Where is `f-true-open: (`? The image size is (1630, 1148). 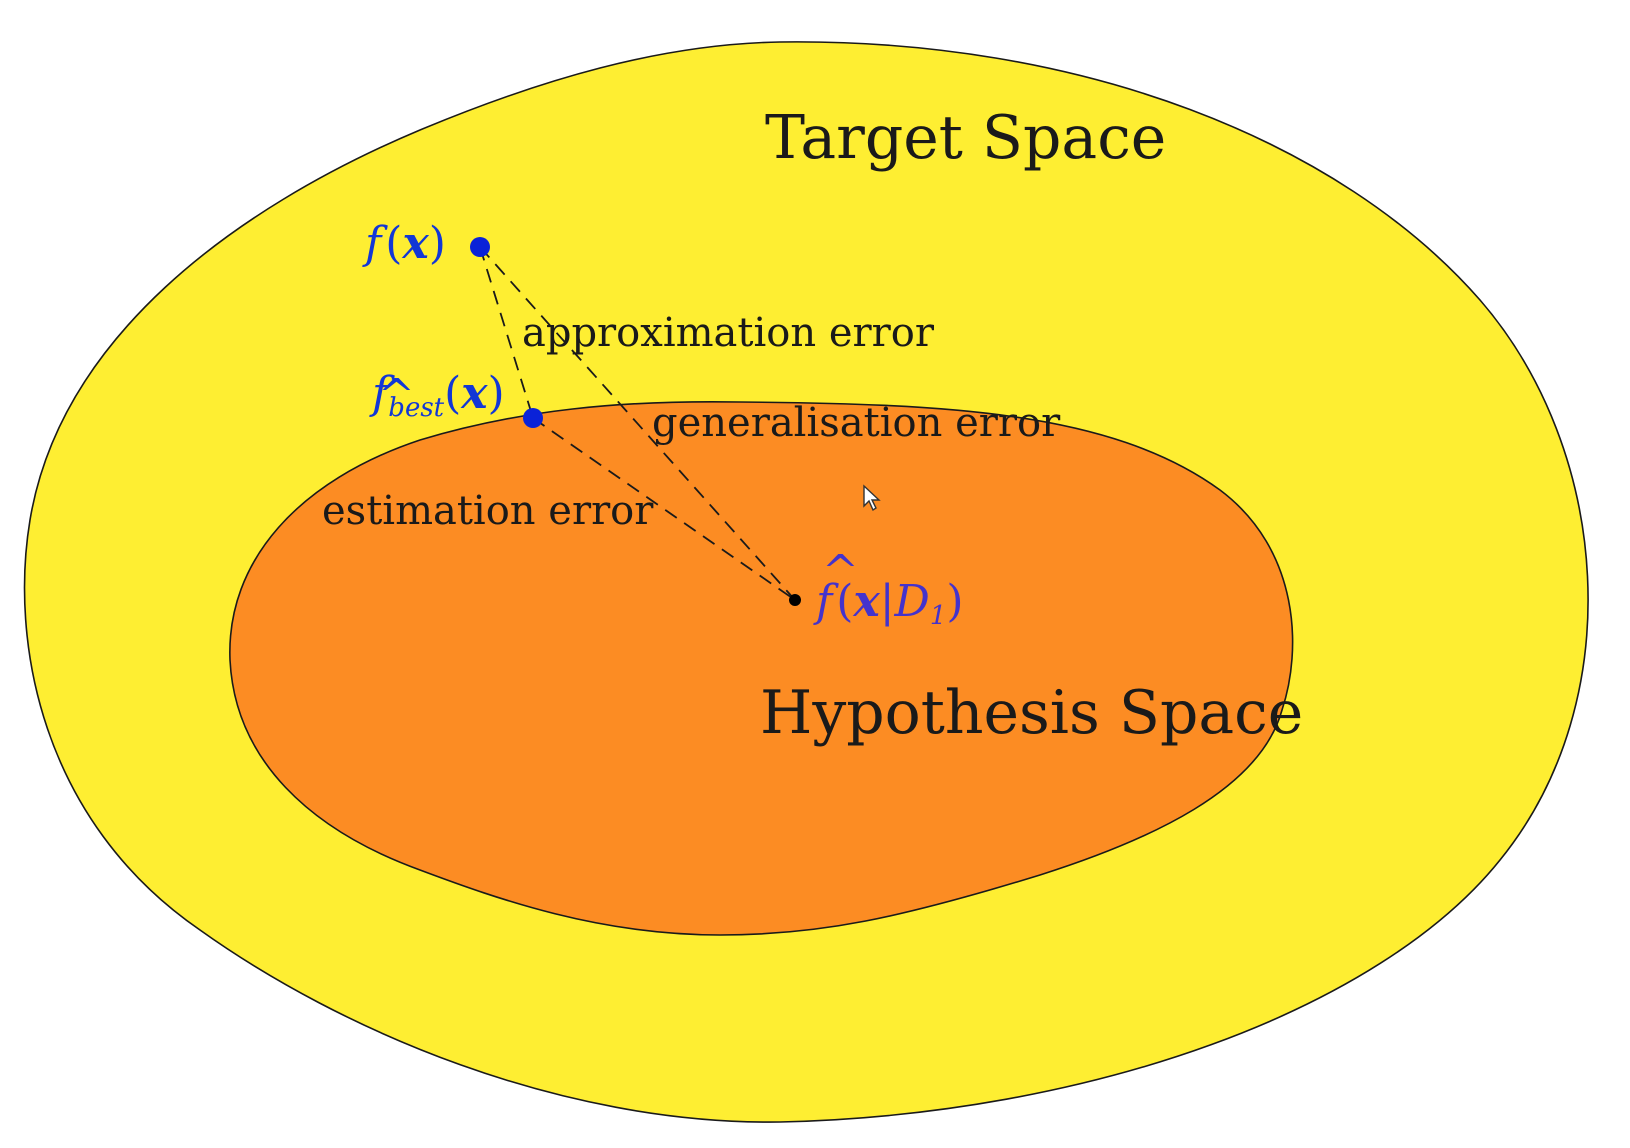
f-true-open: ( is located at coordinates (393, 243).